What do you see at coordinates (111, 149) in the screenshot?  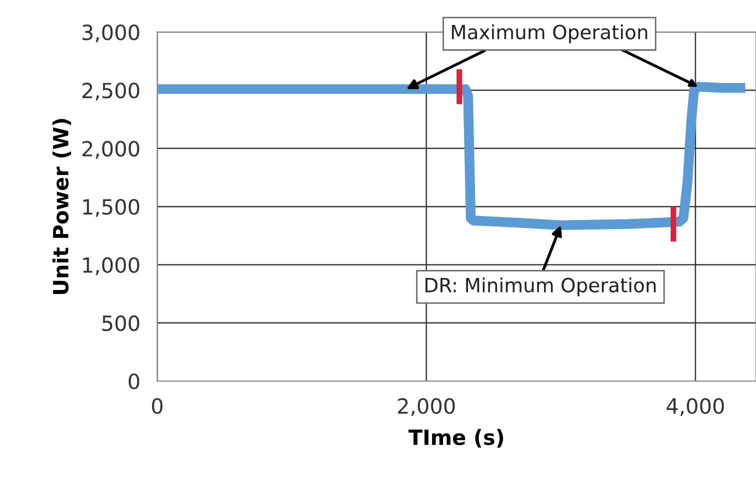 I see `y-tick-label: 2,000` at bounding box center [111, 149].